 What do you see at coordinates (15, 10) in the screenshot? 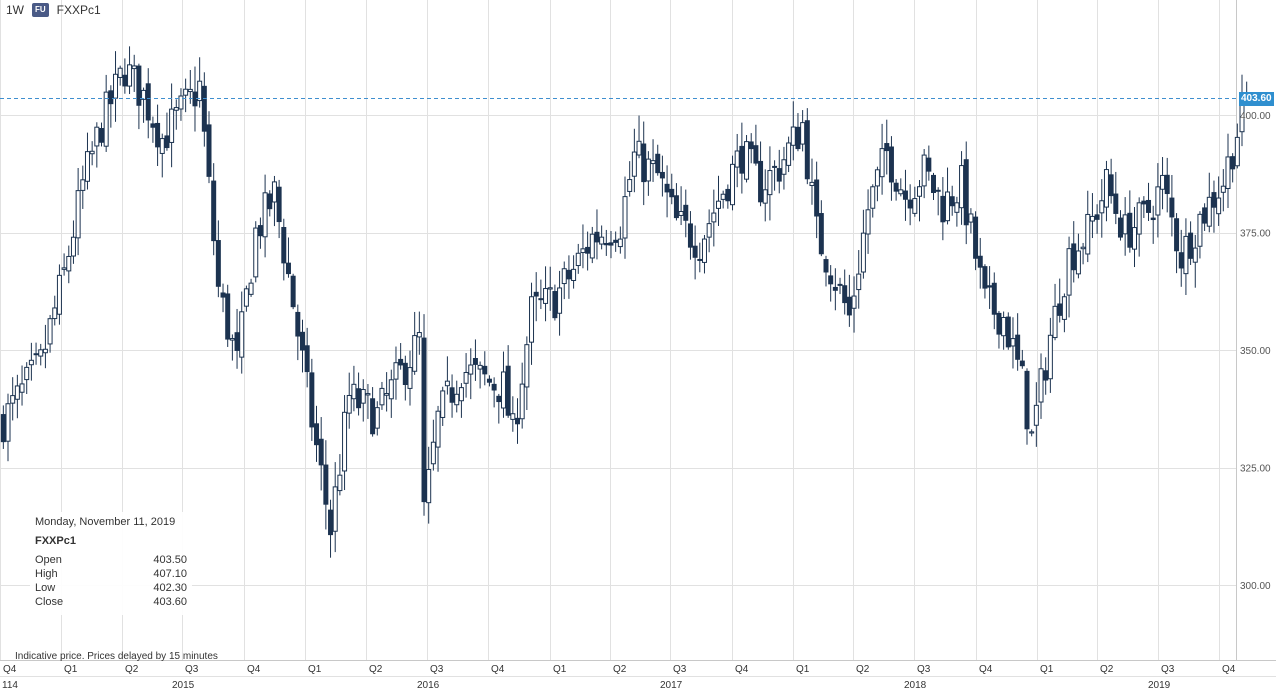
I see `interval-label: 1W` at bounding box center [15, 10].